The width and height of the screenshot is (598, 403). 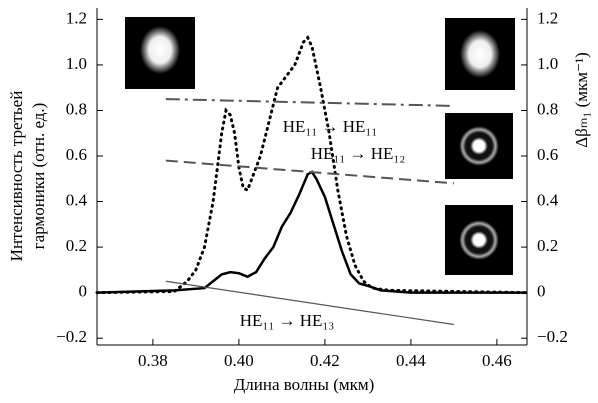 I want to click on y-tick-label: 0.6, so click(x=76, y=154).